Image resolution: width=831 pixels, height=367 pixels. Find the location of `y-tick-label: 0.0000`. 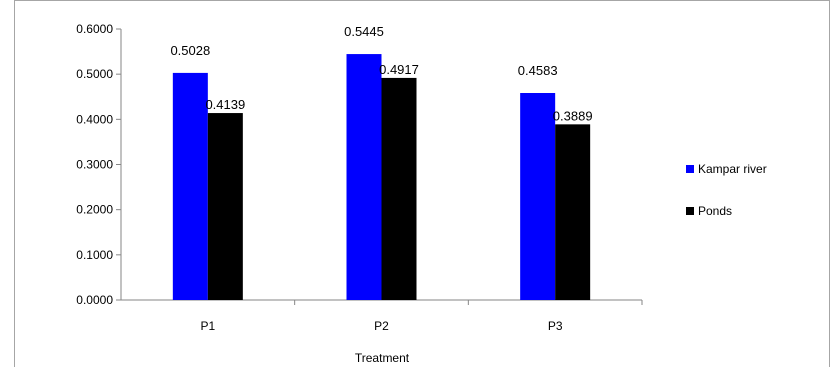

y-tick-label: 0.0000 is located at coordinates (94, 300).